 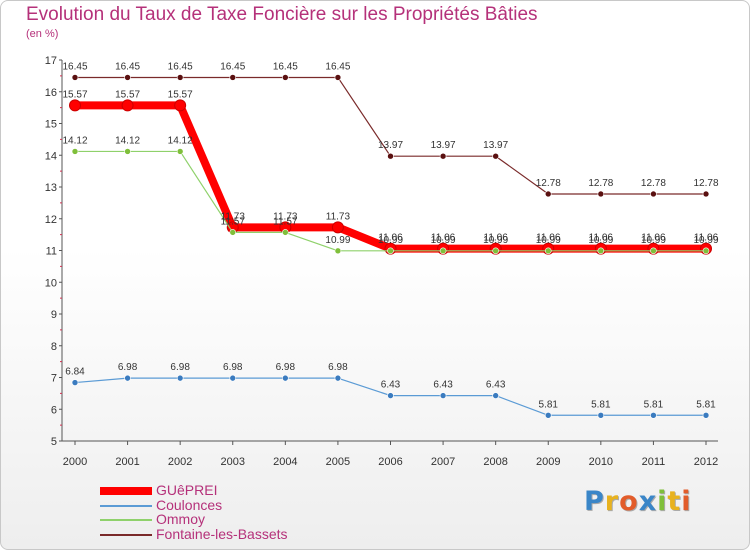 What do you see at coordinates (390, 462) in the screenshot?
I see `x-tick-label: 2006` at bounding box center [390, 462].